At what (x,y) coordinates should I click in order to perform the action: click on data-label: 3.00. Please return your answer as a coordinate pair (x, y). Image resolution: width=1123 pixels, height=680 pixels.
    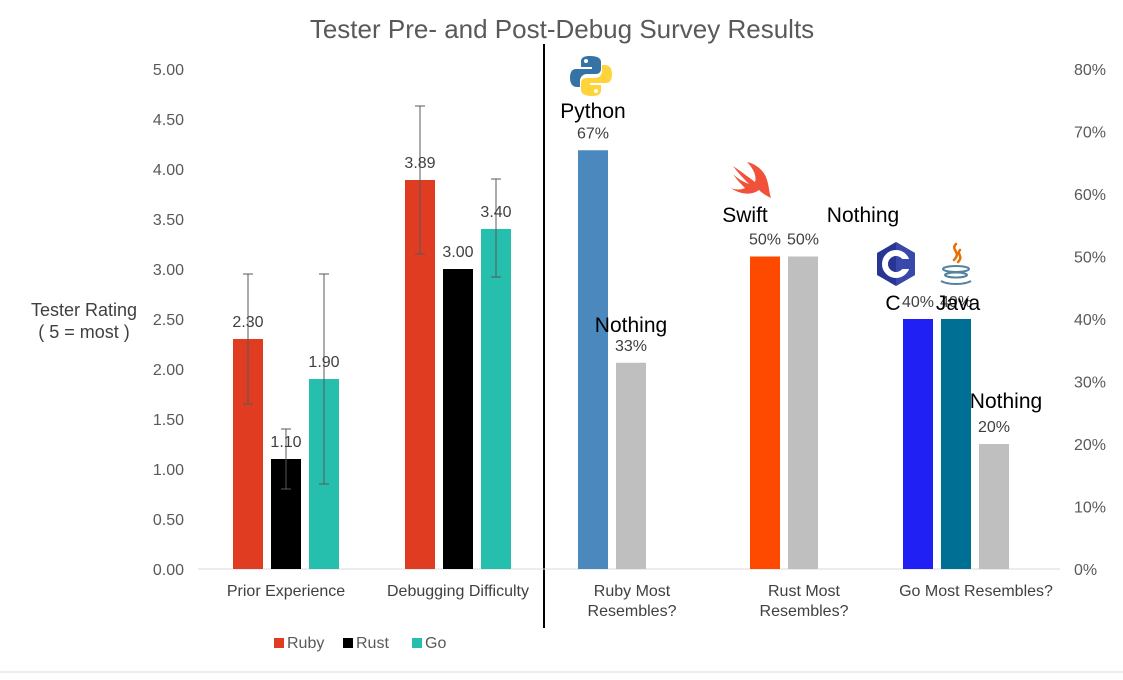
    Looking at the image, I should click on (457, 252).